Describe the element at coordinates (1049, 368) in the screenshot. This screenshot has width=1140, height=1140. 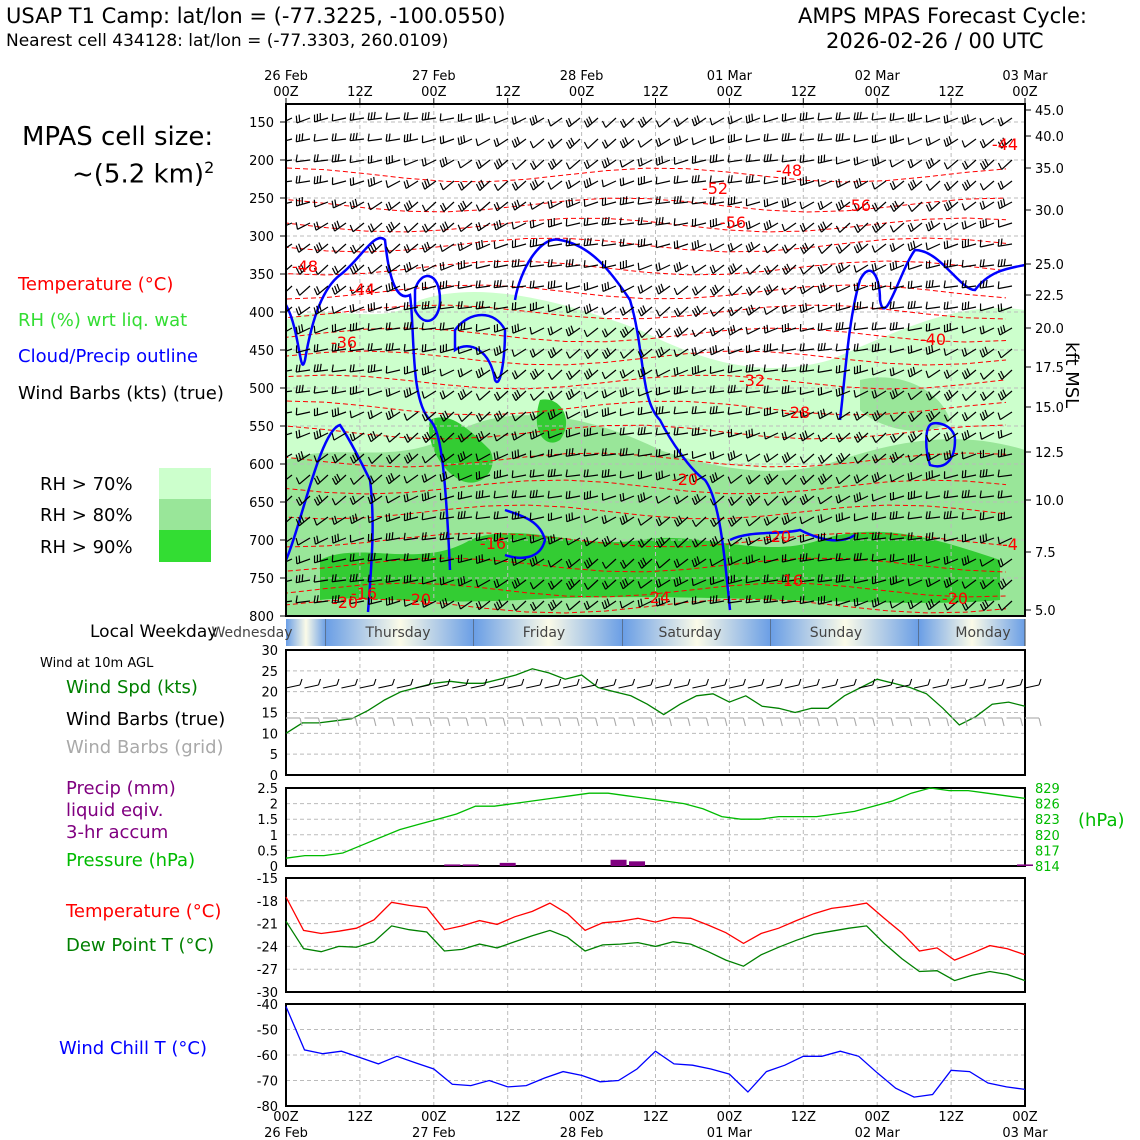
I see `kft-tick-label: 17.5` at that location.